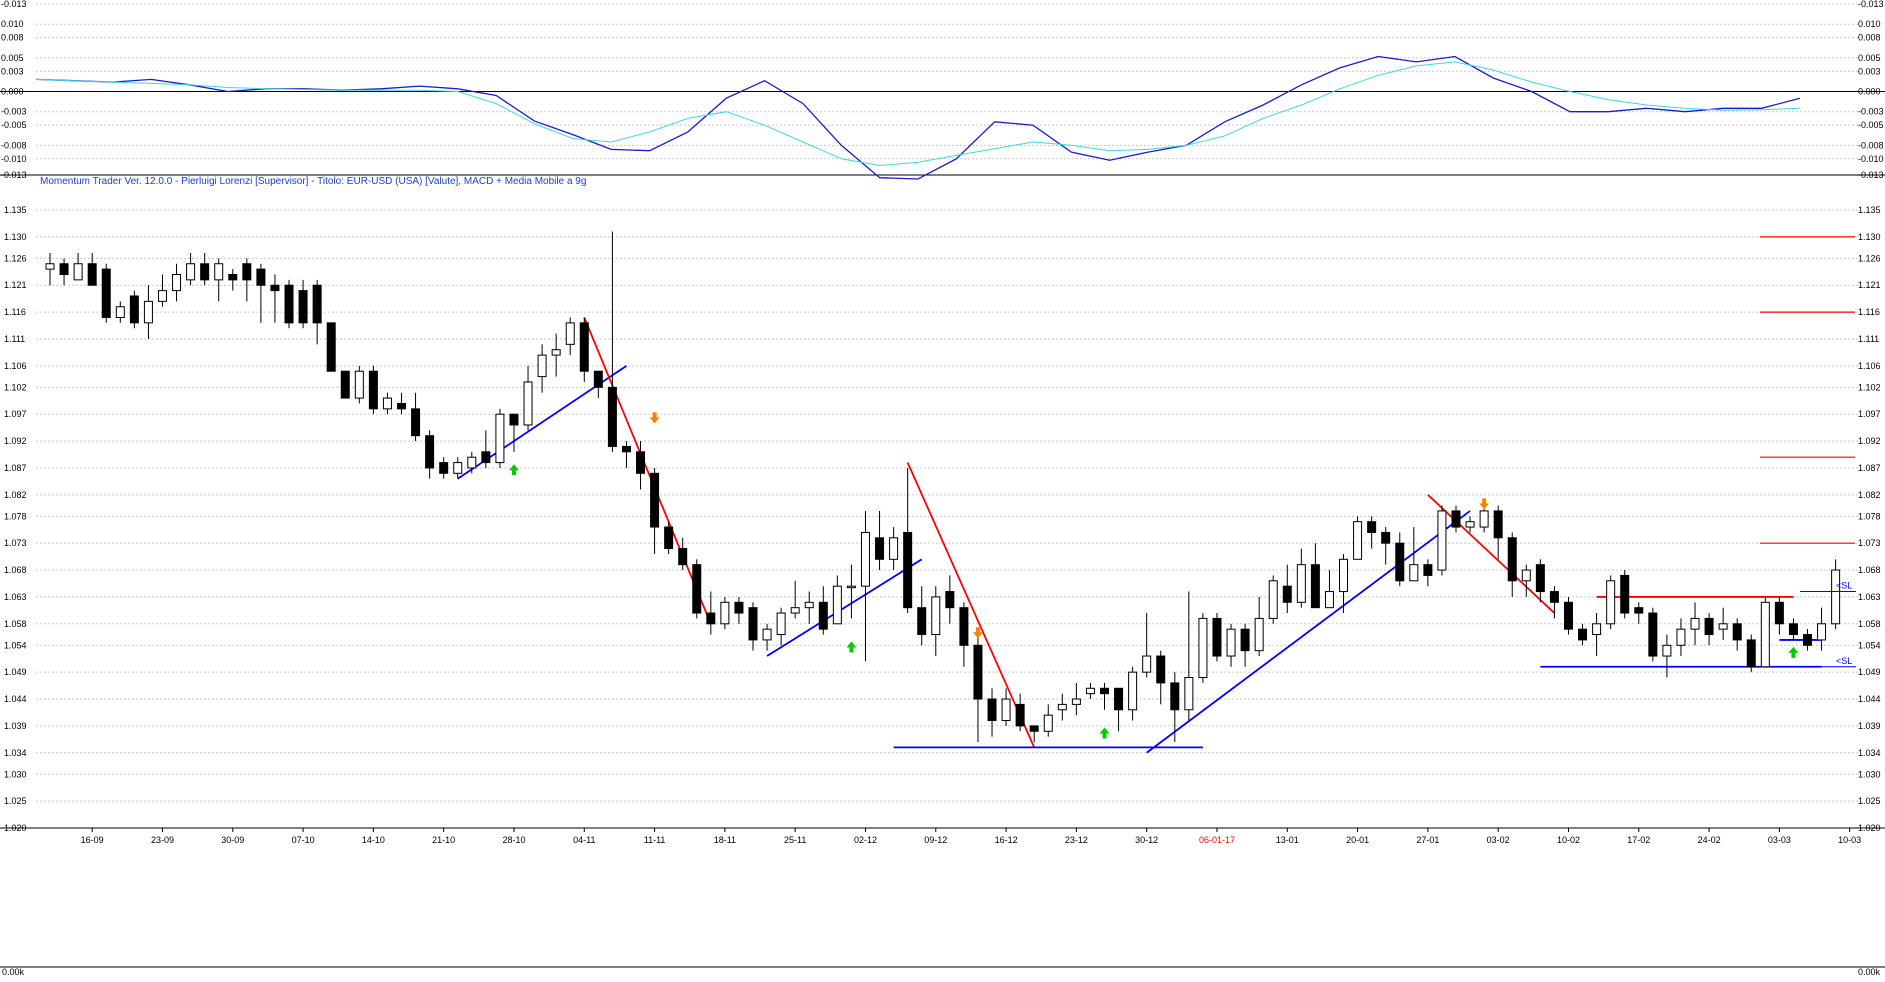 This screenshot has height=982, width=1885. I want to click on x-tick-label: 04-11, so click(584, 840).